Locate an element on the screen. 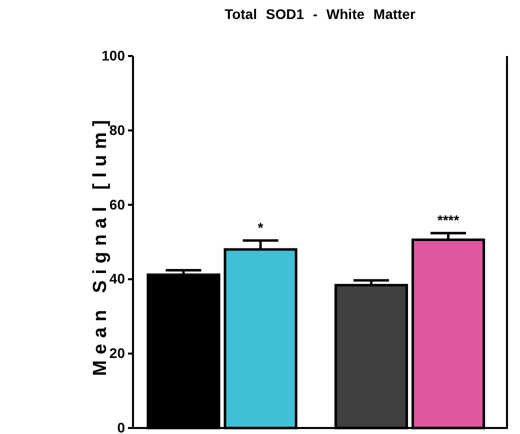  data-label: **** is located at coordinates (448, 220).